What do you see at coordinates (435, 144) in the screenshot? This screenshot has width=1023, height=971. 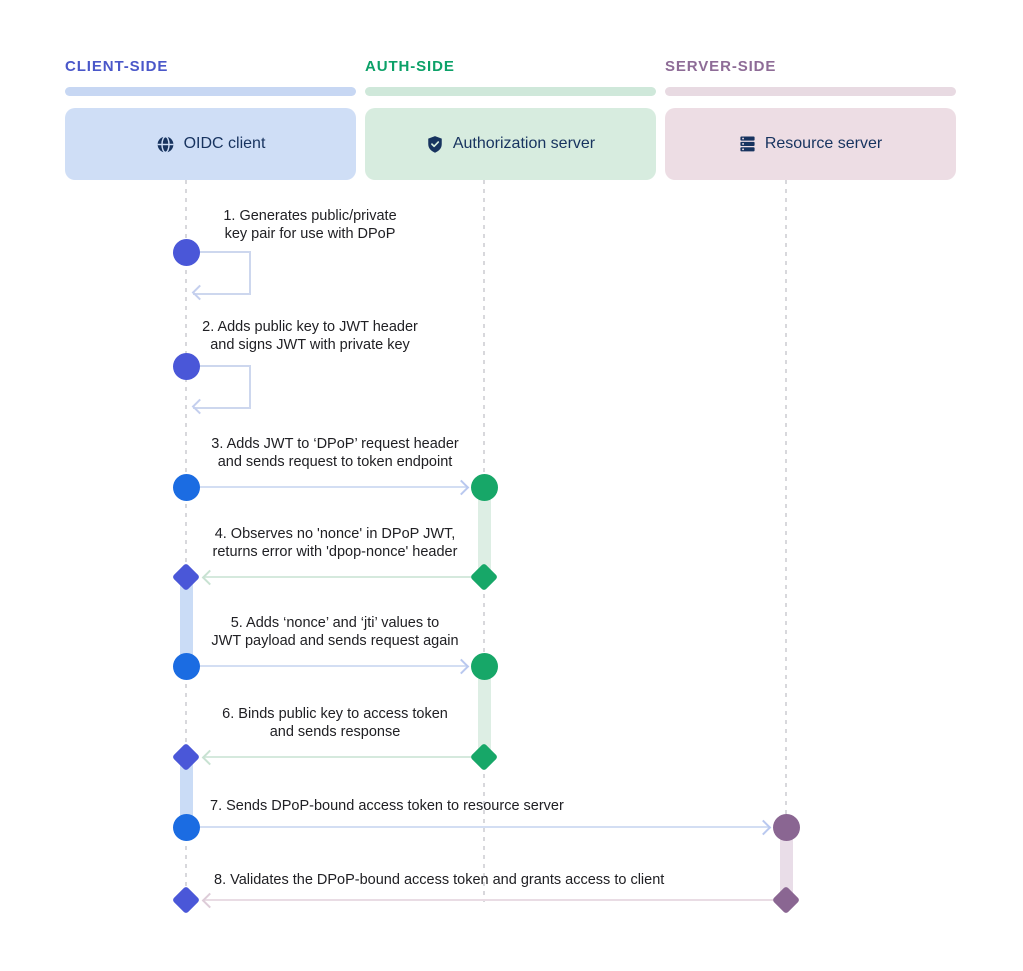 I see `shield-check-icon` at bounding box center [435, 144].